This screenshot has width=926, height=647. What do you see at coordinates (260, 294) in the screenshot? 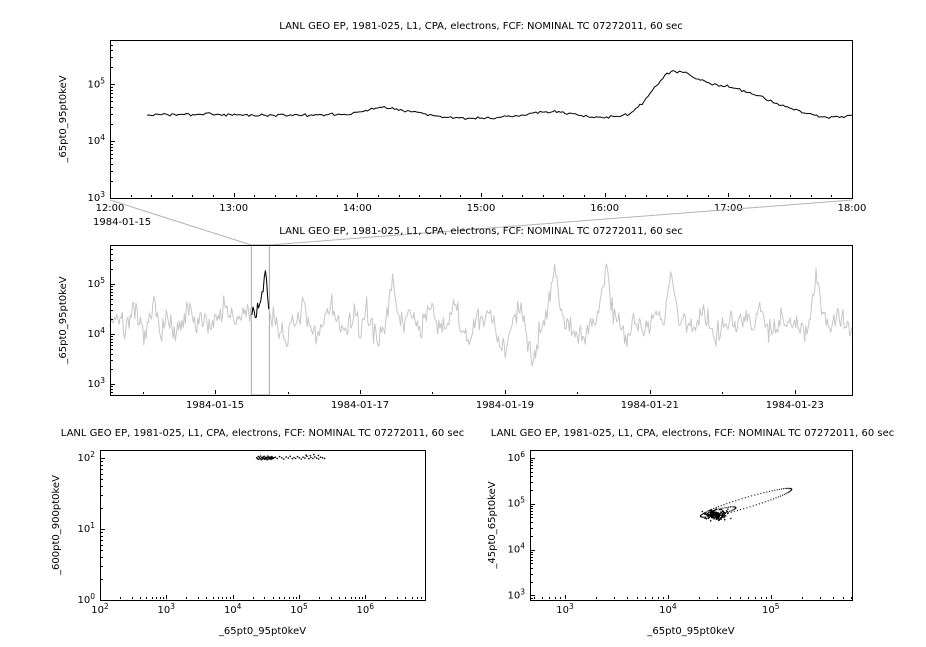
I see `series-flux-highlight` at bounding box center [260, 294].